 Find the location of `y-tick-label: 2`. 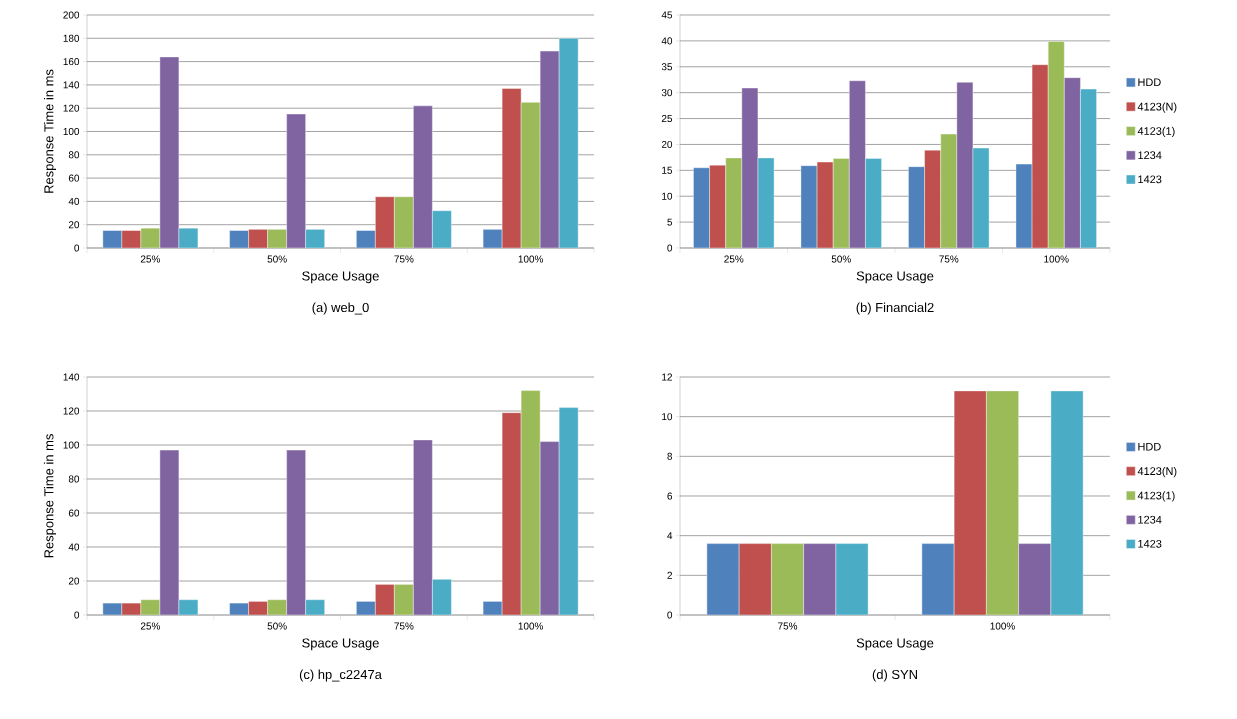

y-tick-label: 2 is located at coordinates (669, 575).